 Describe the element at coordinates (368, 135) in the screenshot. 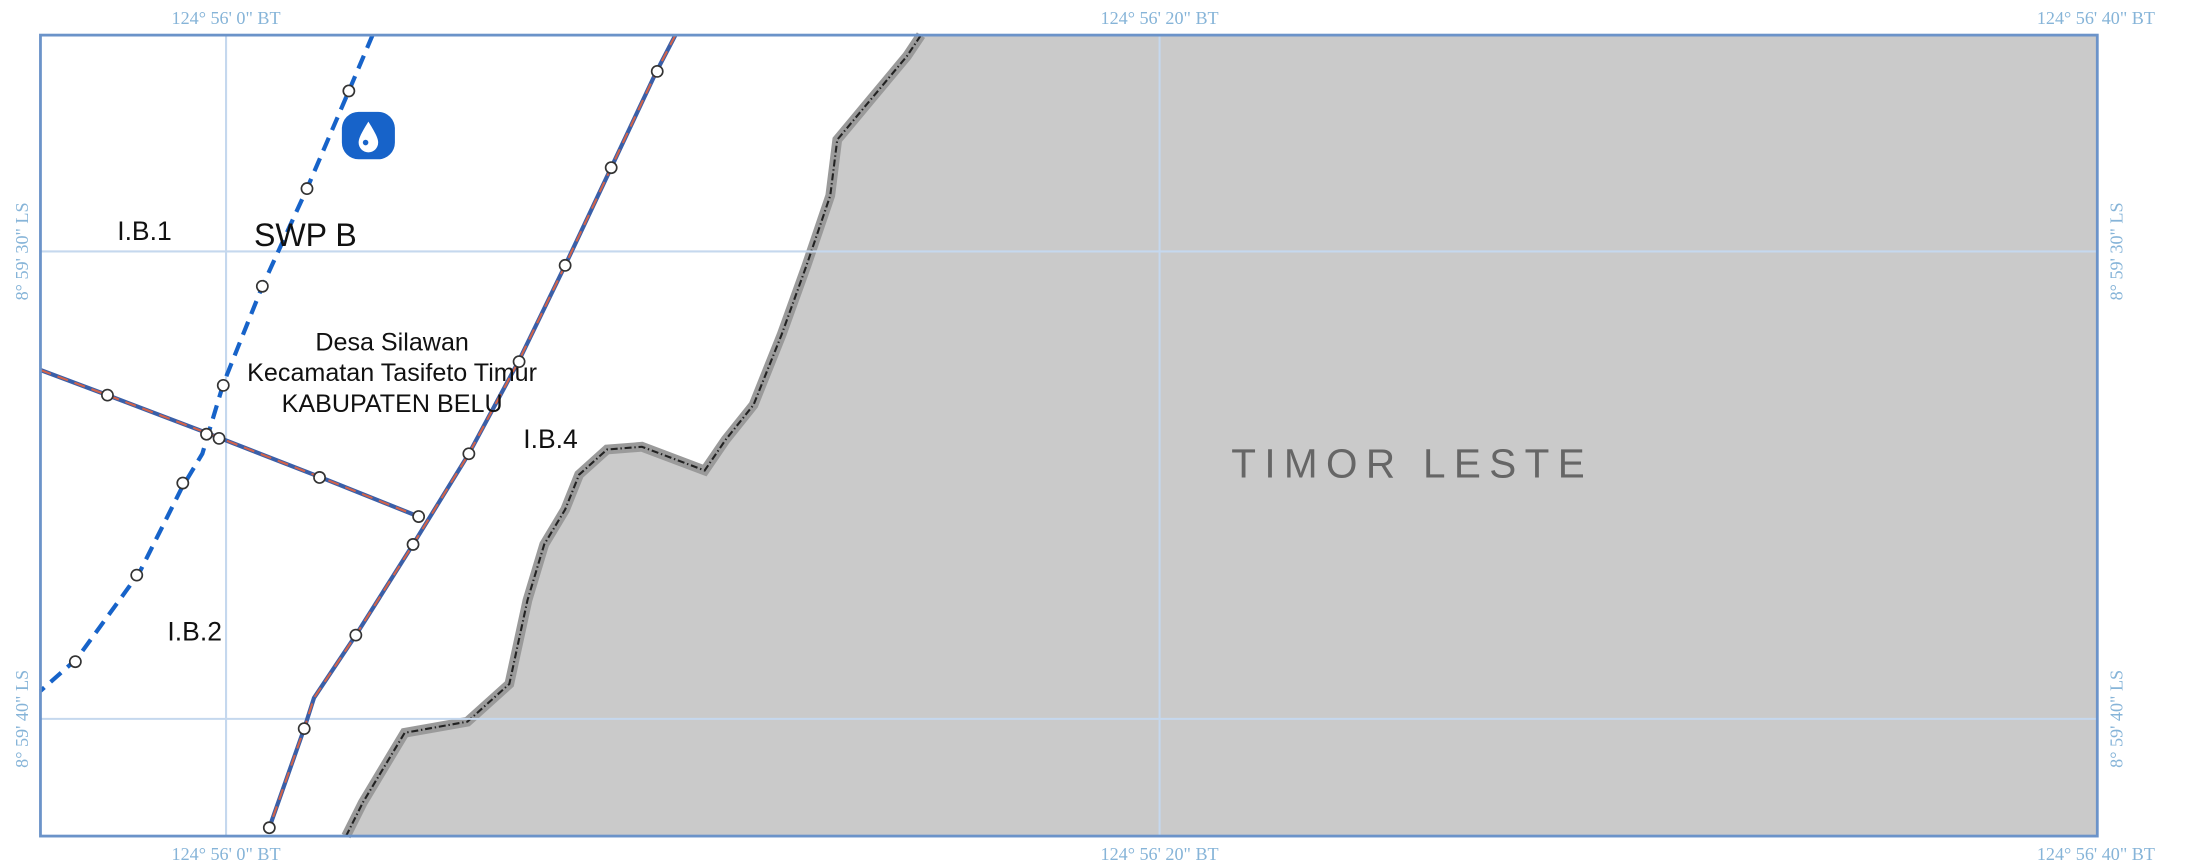

I see `water-icon` at that location.